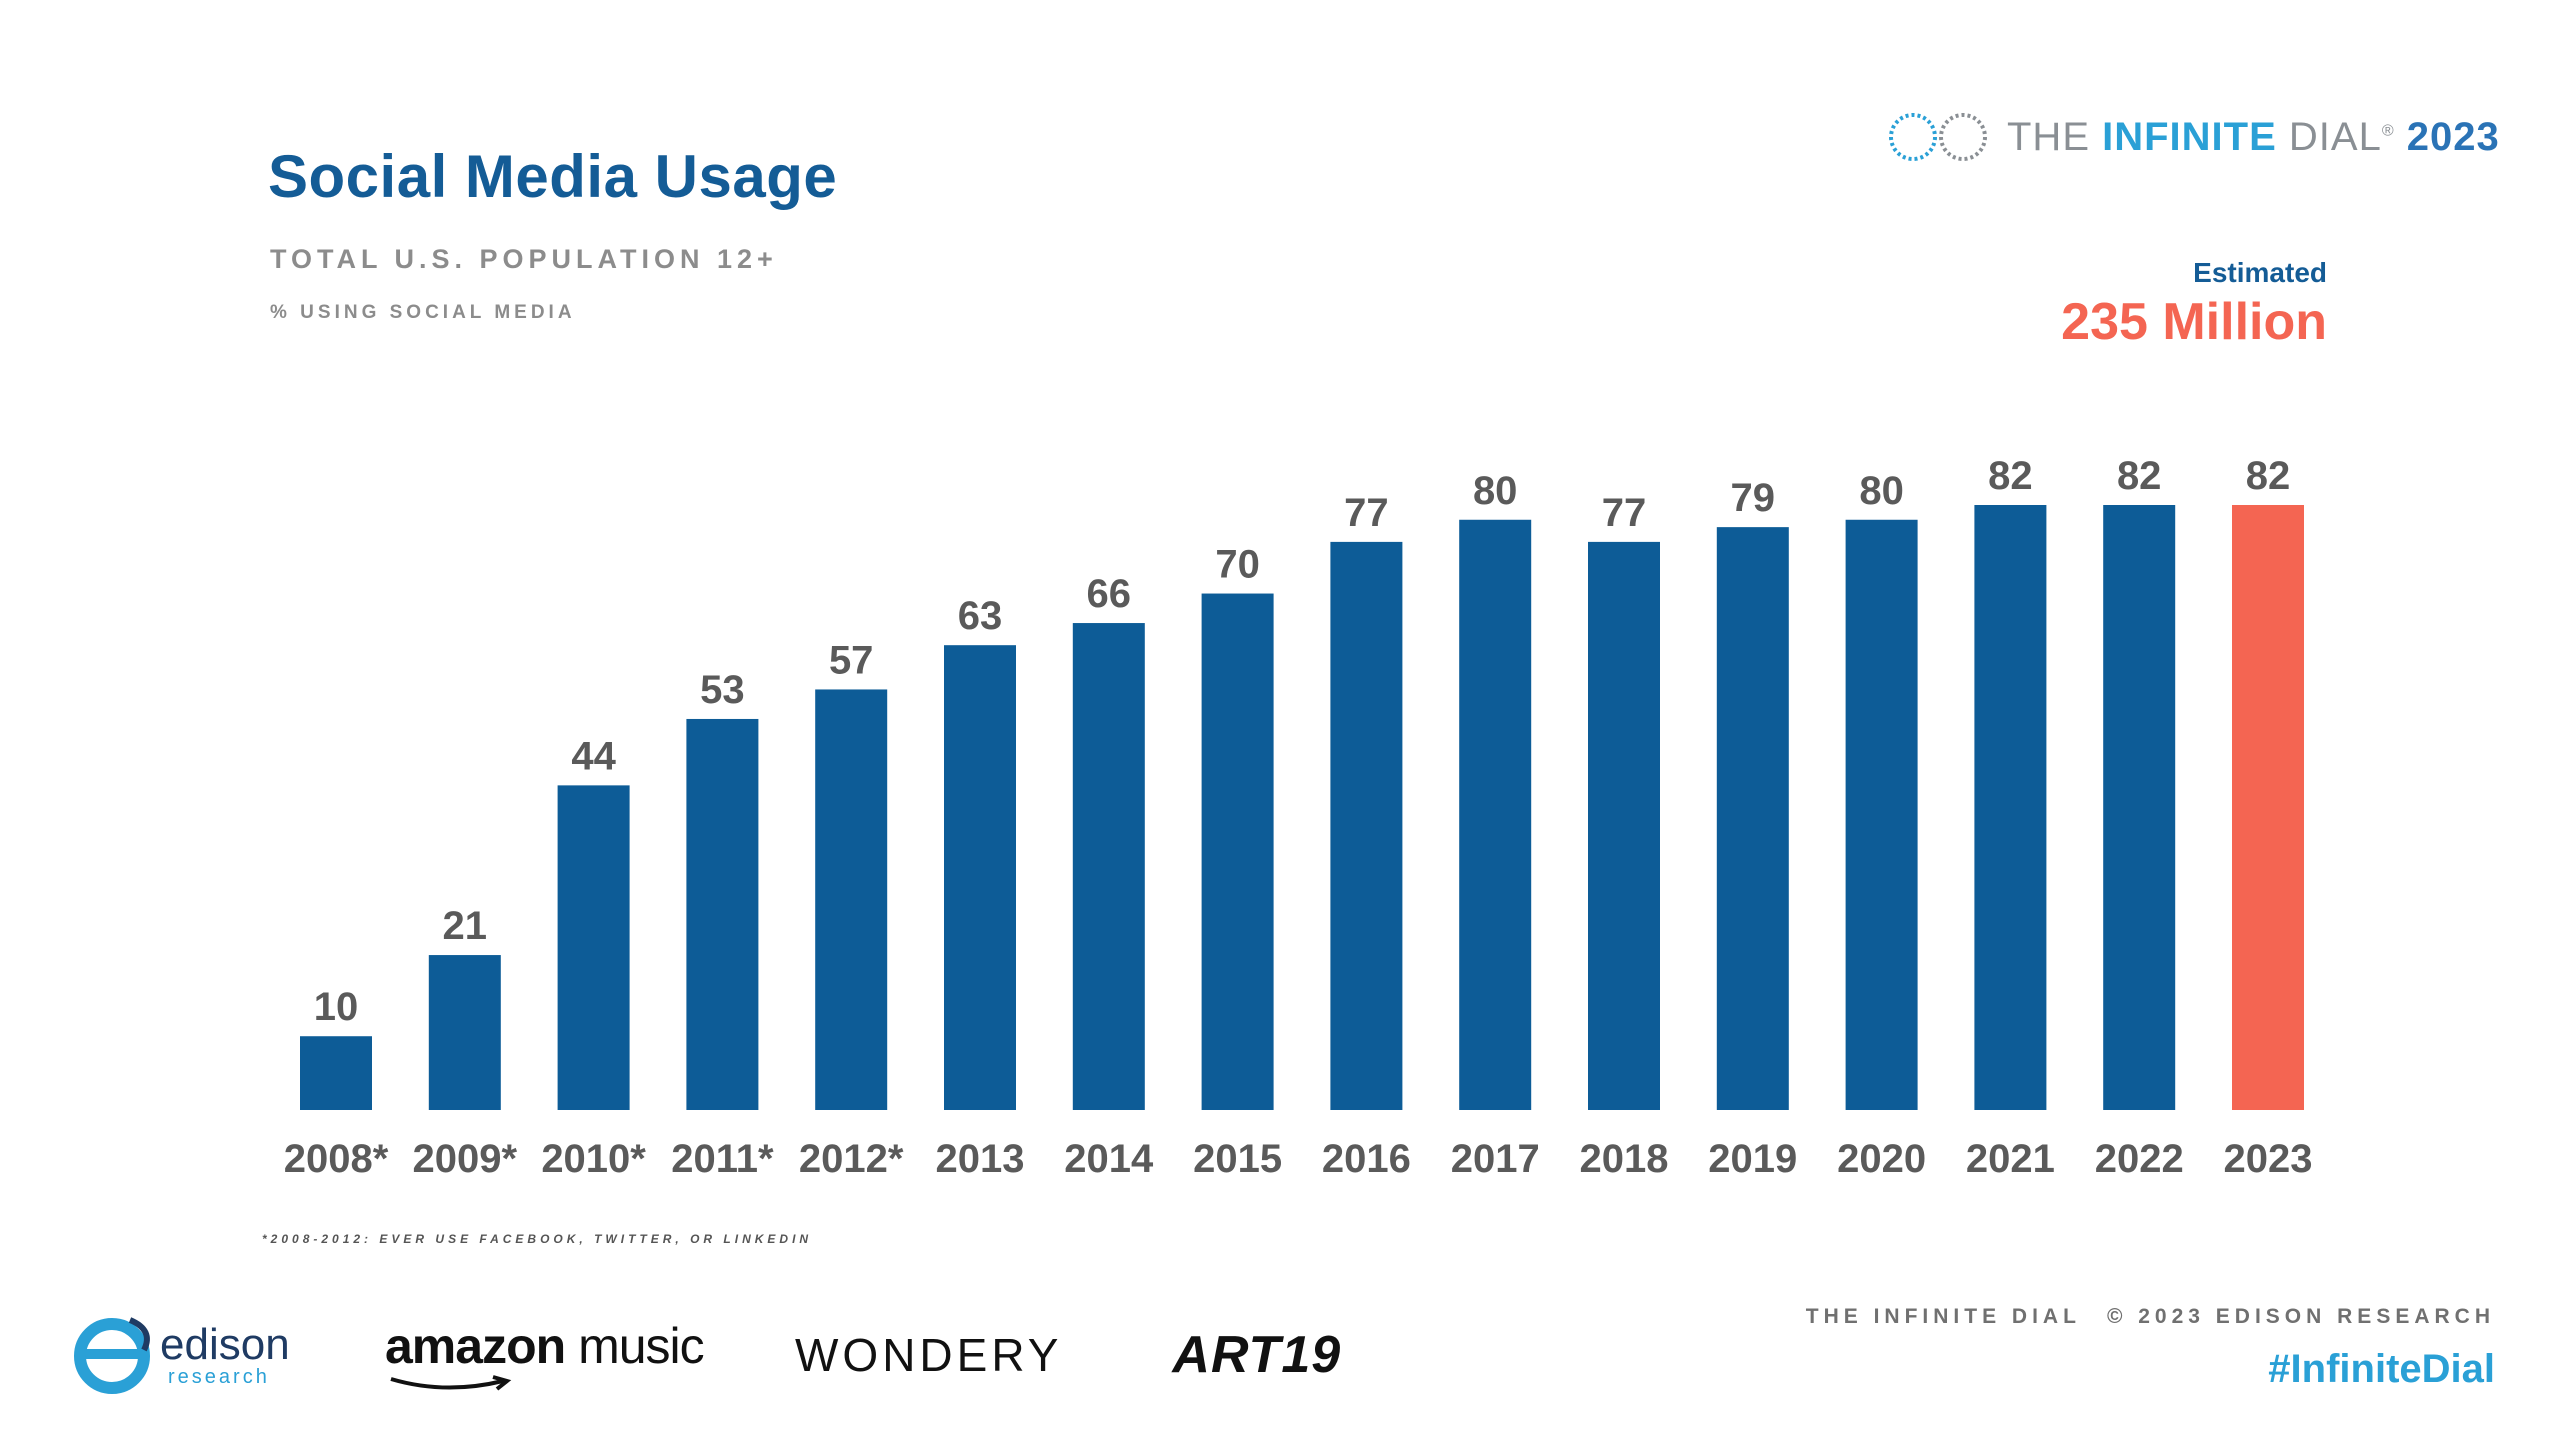 The height and width of the screenshot is (1440, 2560). I want to click on edison-research-logo: edison research, so click(192, 1355).